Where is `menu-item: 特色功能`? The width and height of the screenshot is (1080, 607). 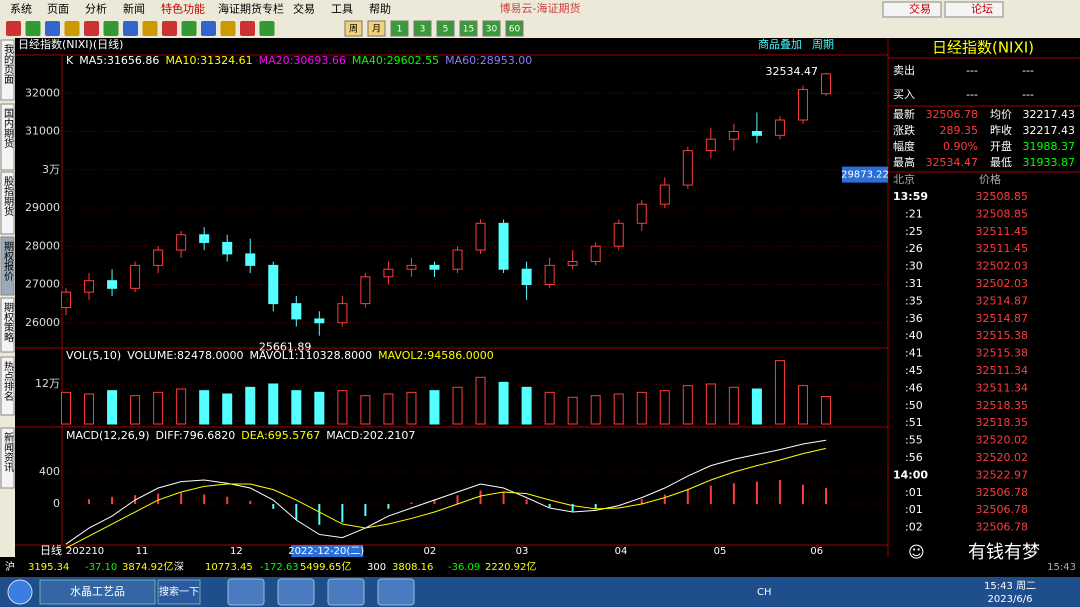 menu-item: 特色功能 is located at coordinates (183, 9).